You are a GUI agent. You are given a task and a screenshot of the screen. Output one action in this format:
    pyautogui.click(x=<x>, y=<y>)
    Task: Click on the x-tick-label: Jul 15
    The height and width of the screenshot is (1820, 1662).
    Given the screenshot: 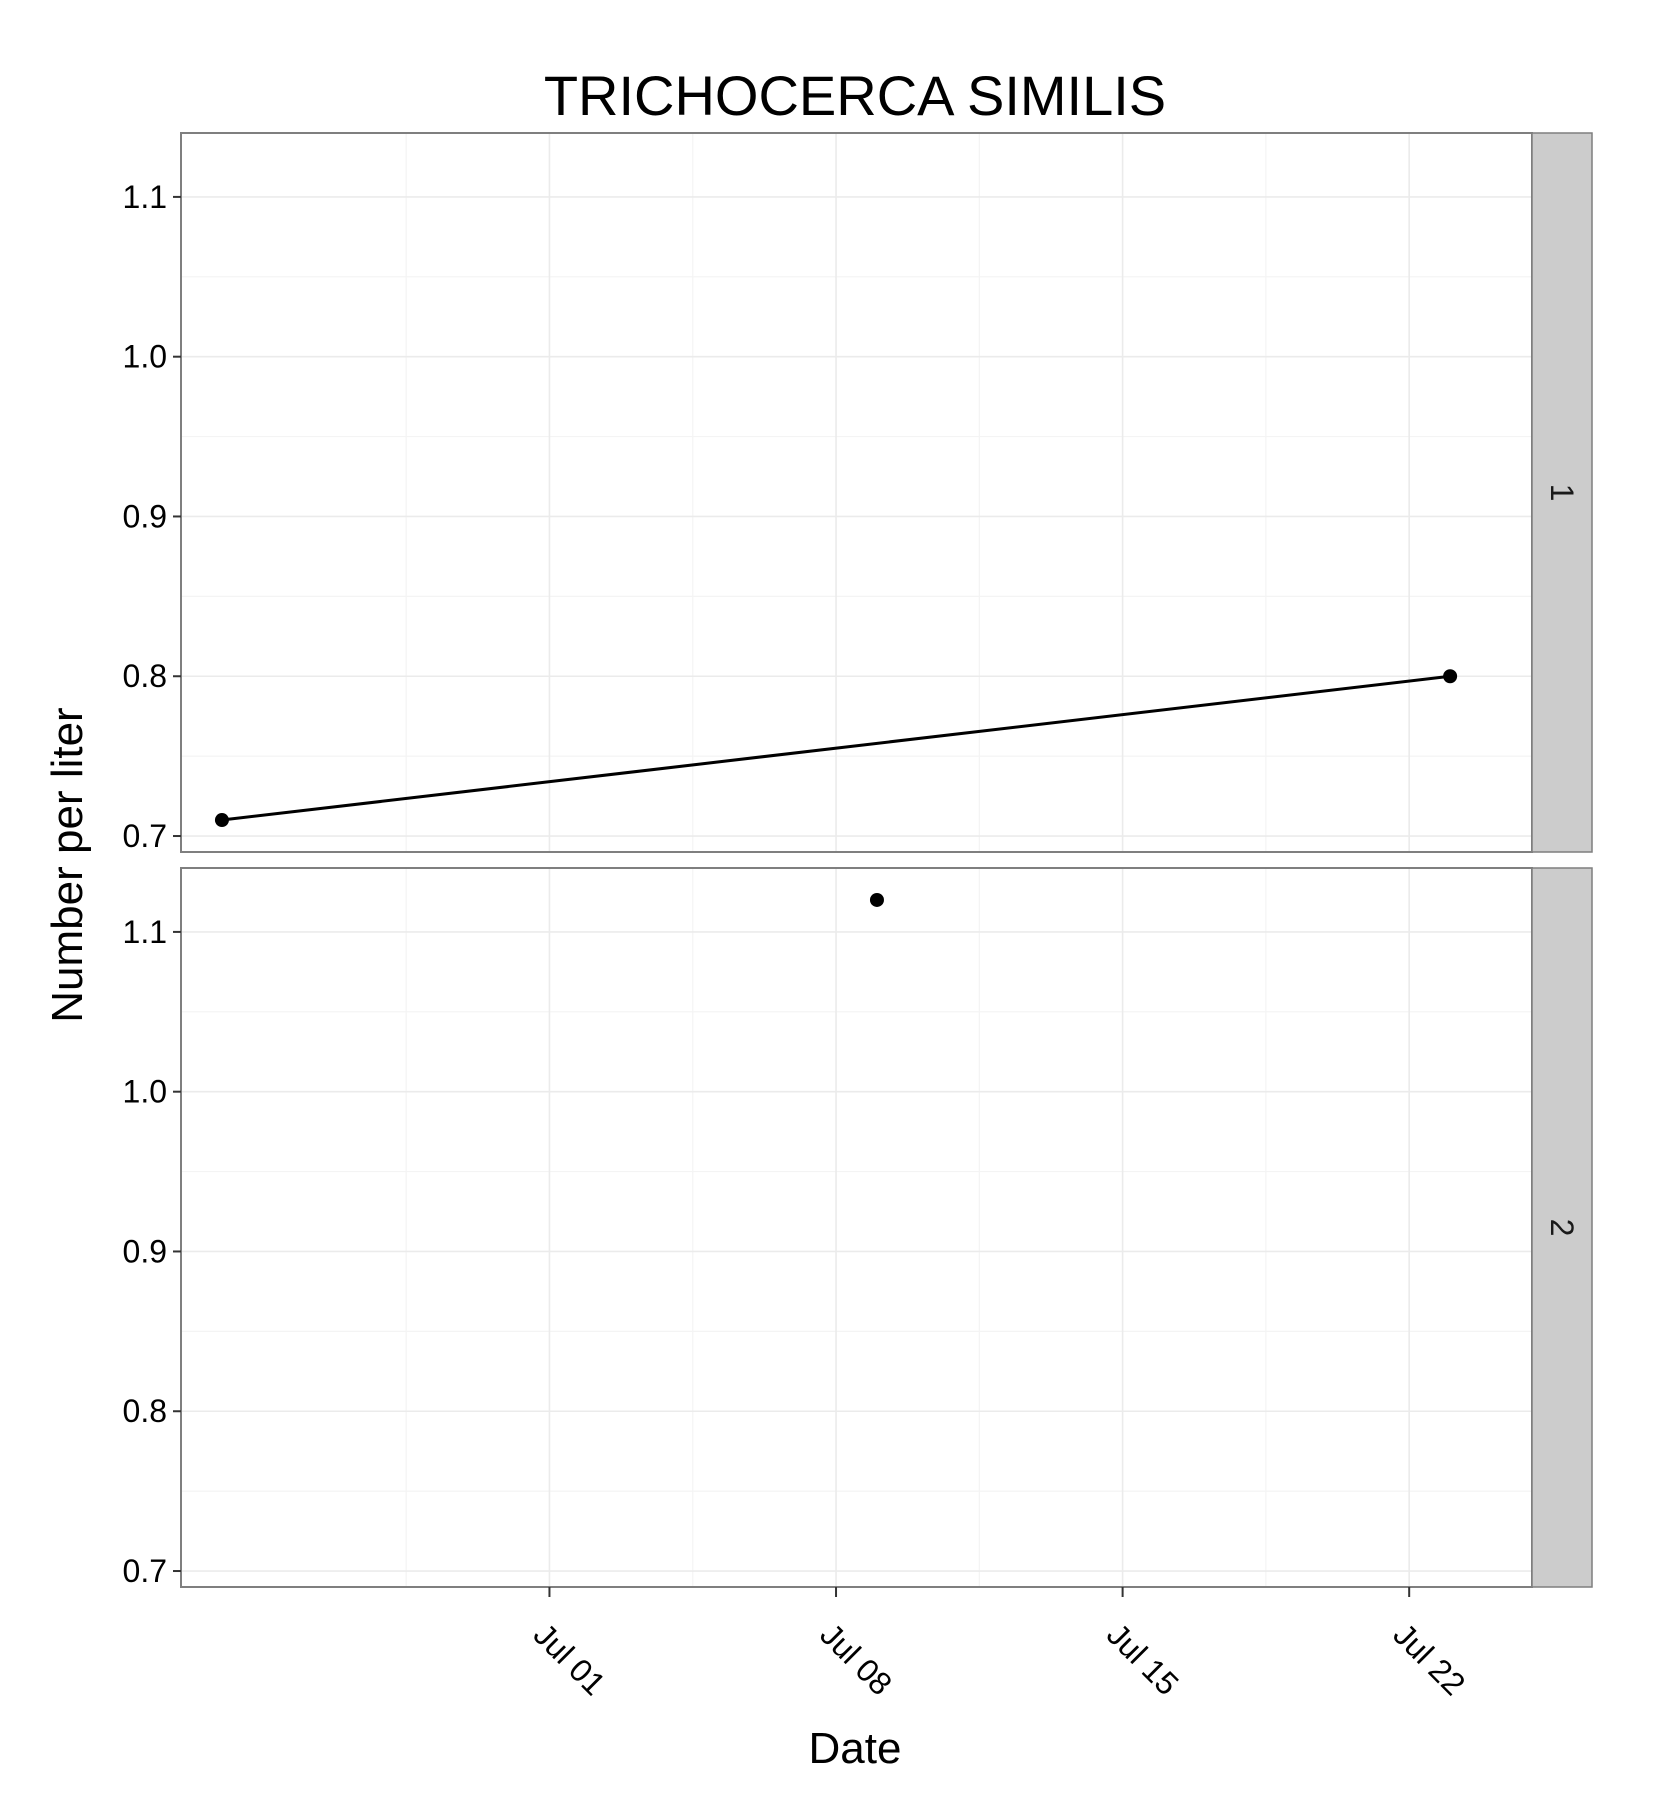 What is the action you would take?
    pyautogui.click(x=1143, y=1659)
    